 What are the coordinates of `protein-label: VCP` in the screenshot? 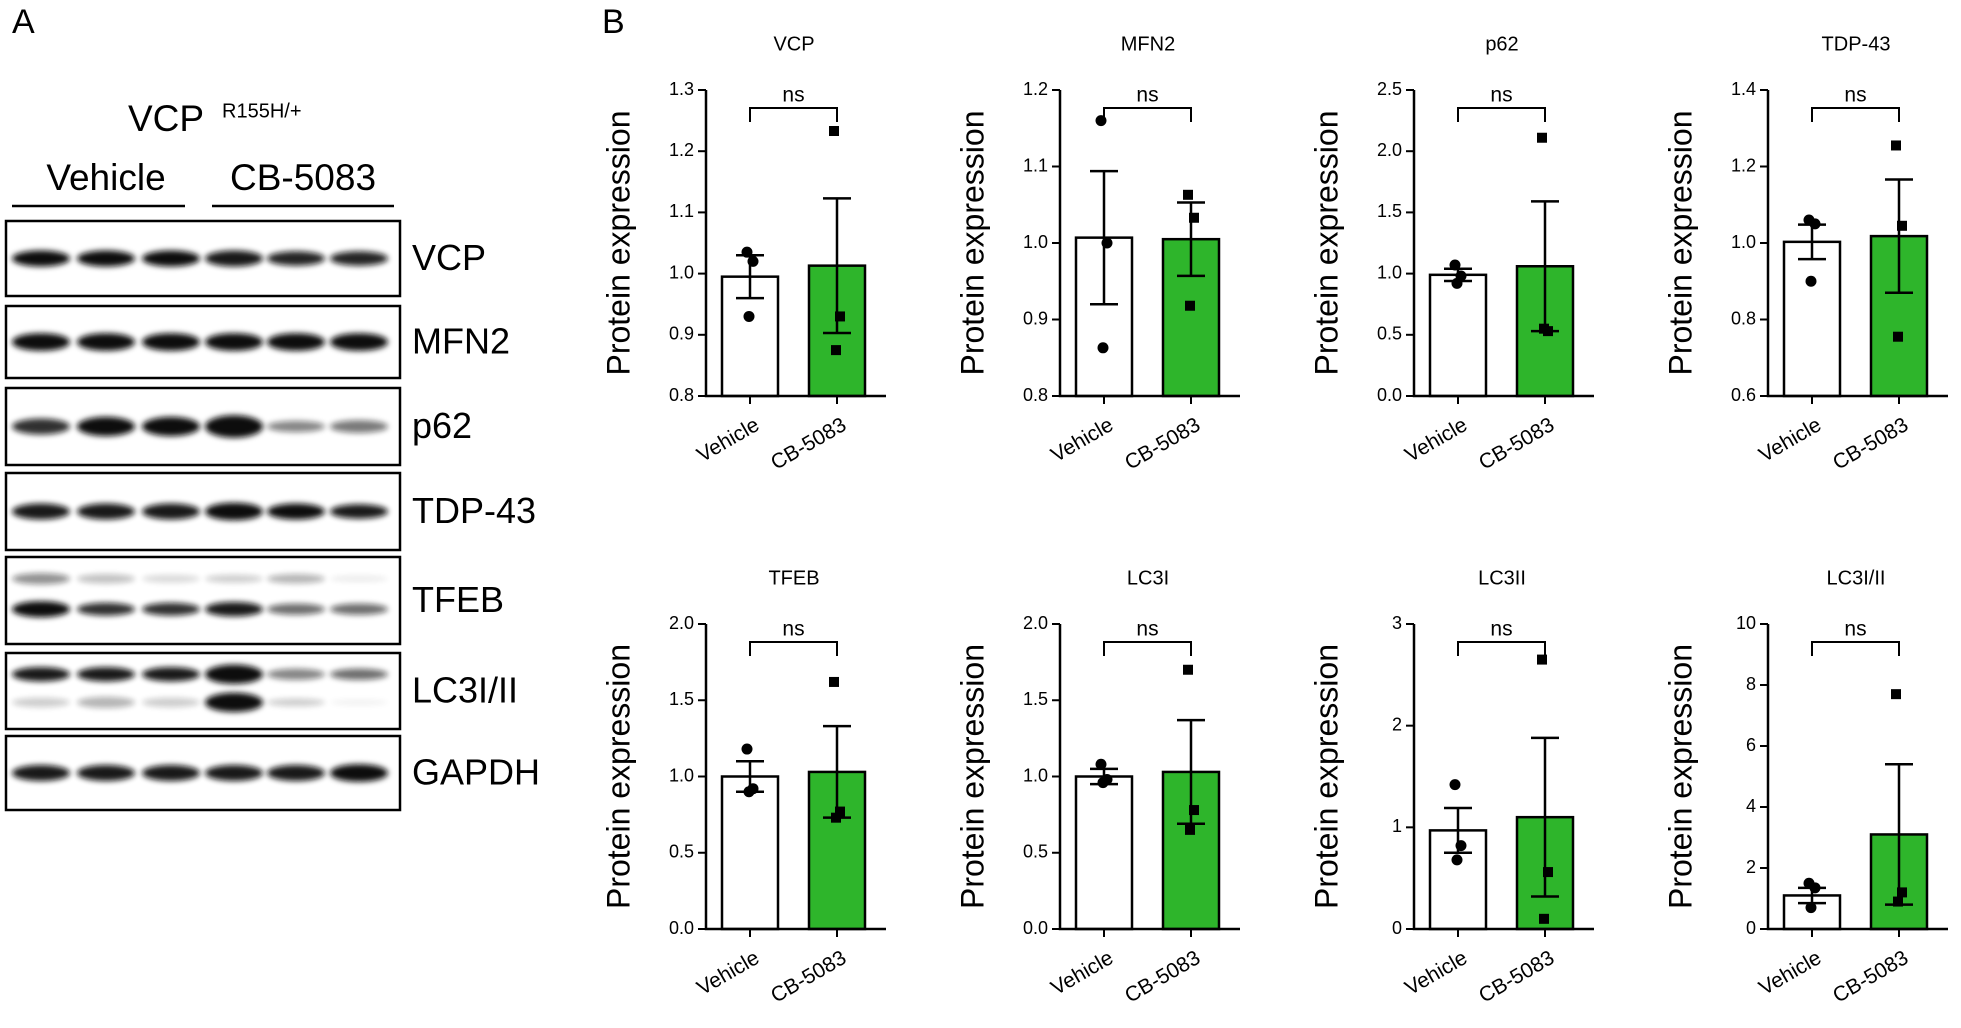 It's located at (449, 257).